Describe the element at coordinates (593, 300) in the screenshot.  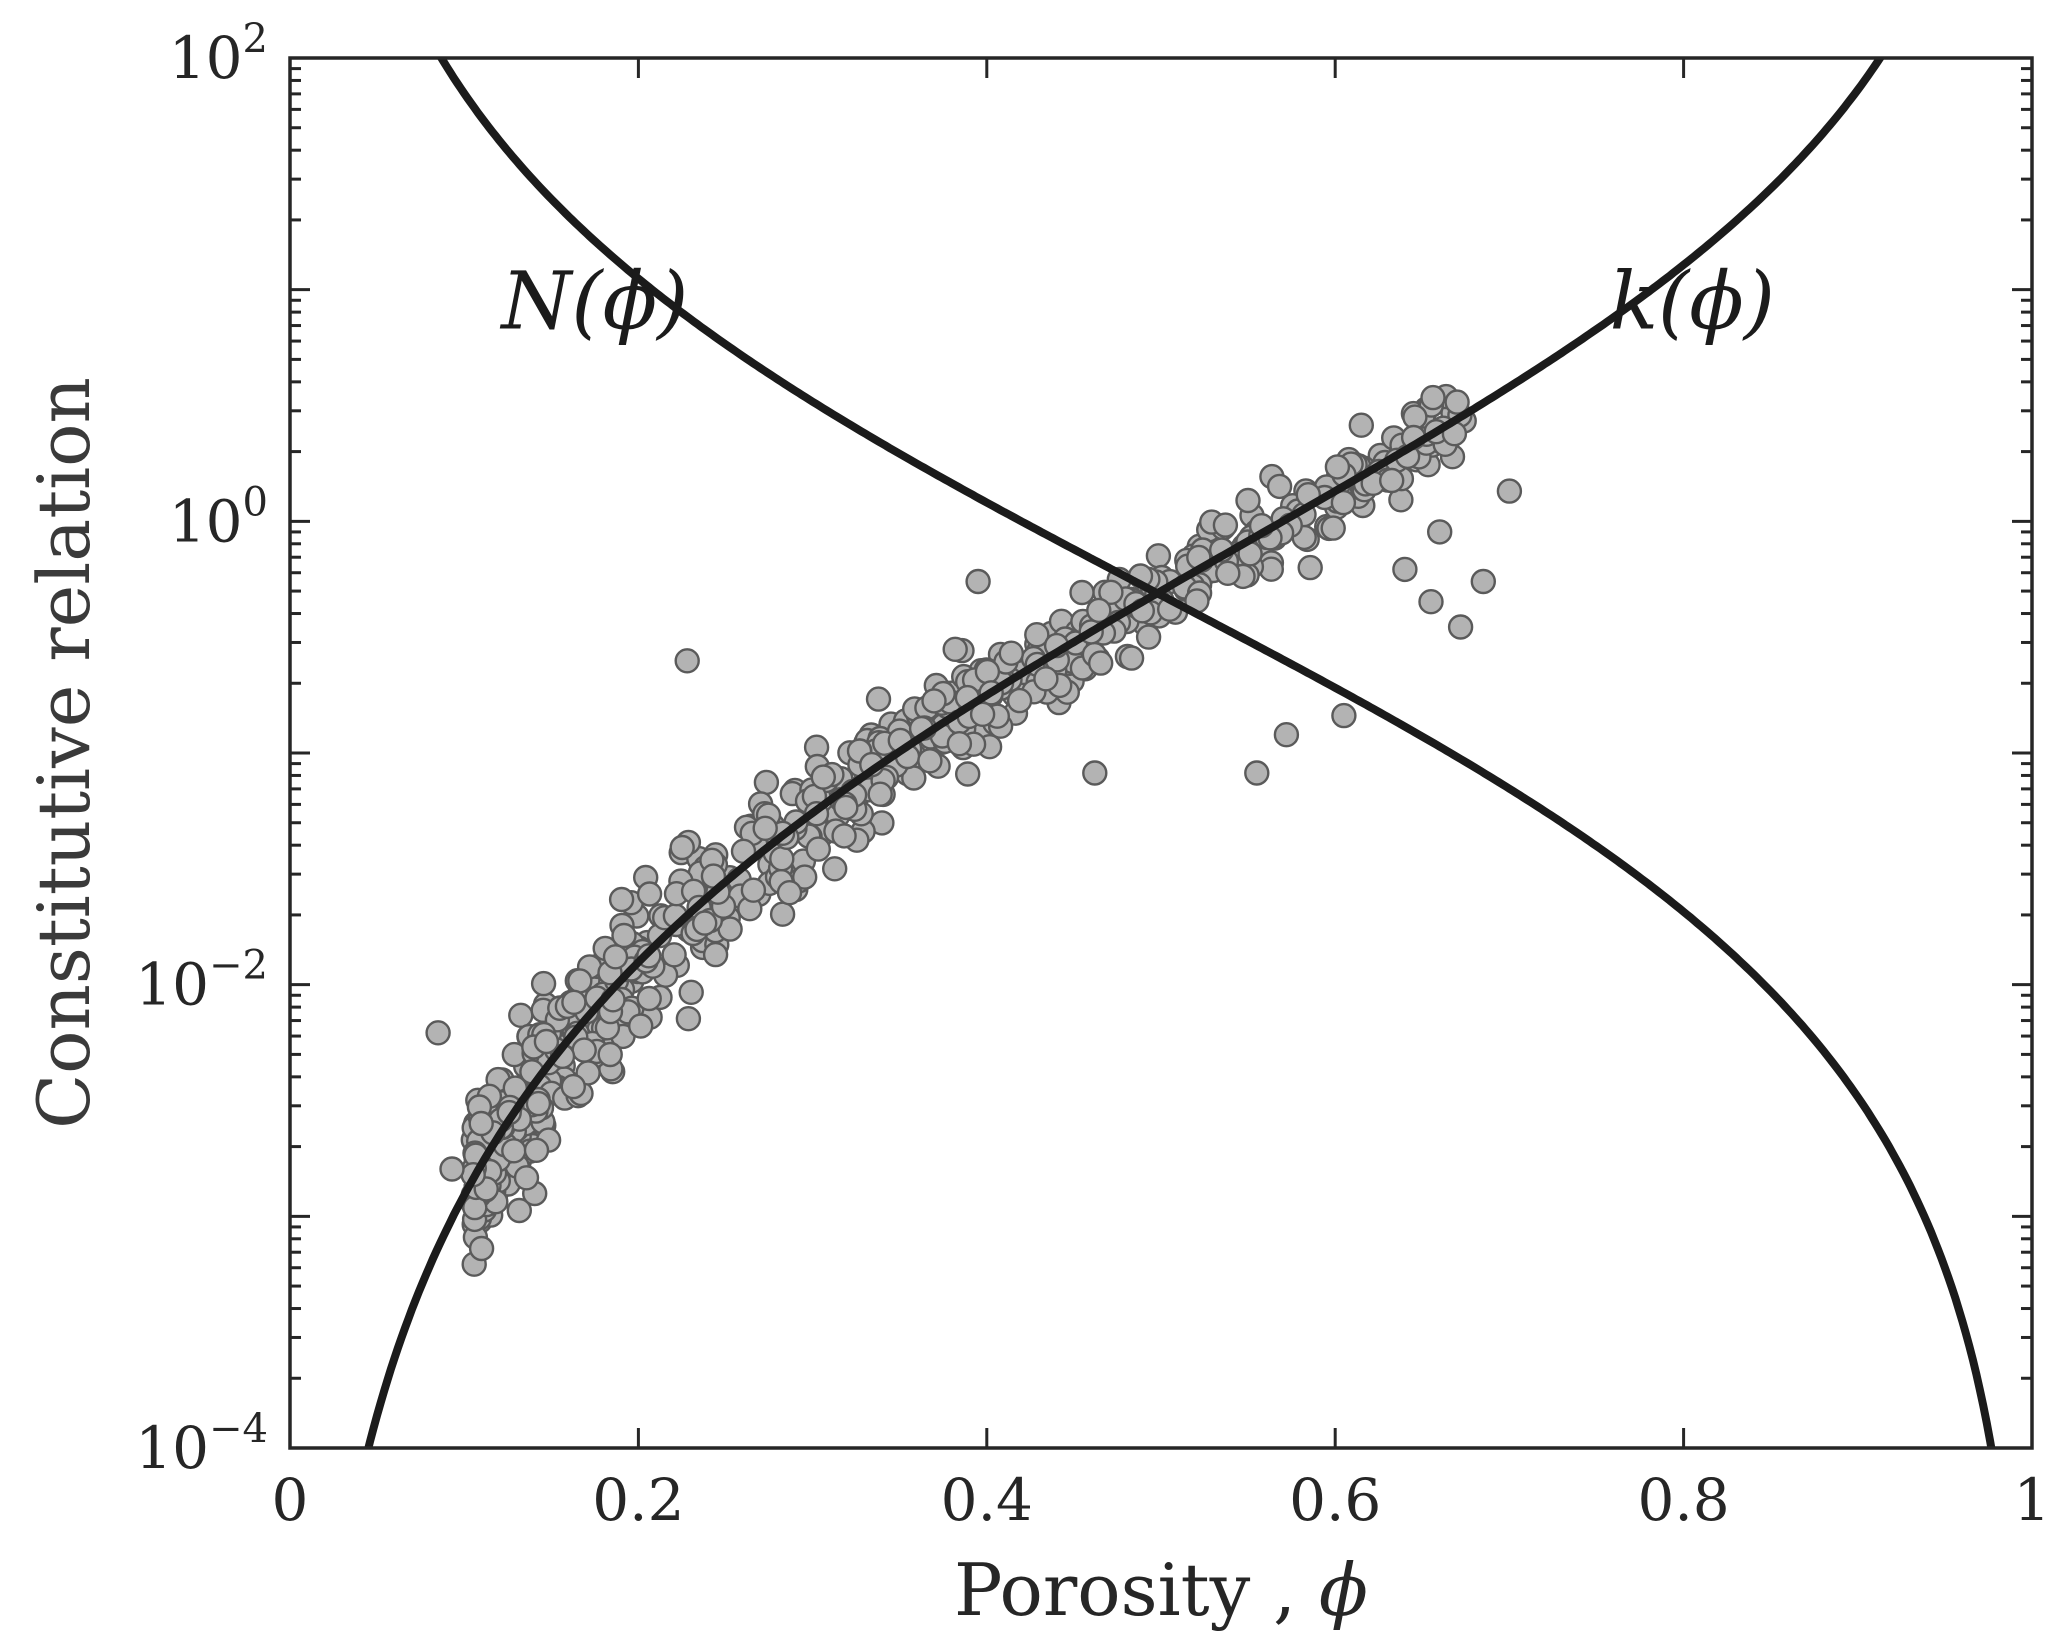
I see `curve-label-N: N(ϕ)` at that location.